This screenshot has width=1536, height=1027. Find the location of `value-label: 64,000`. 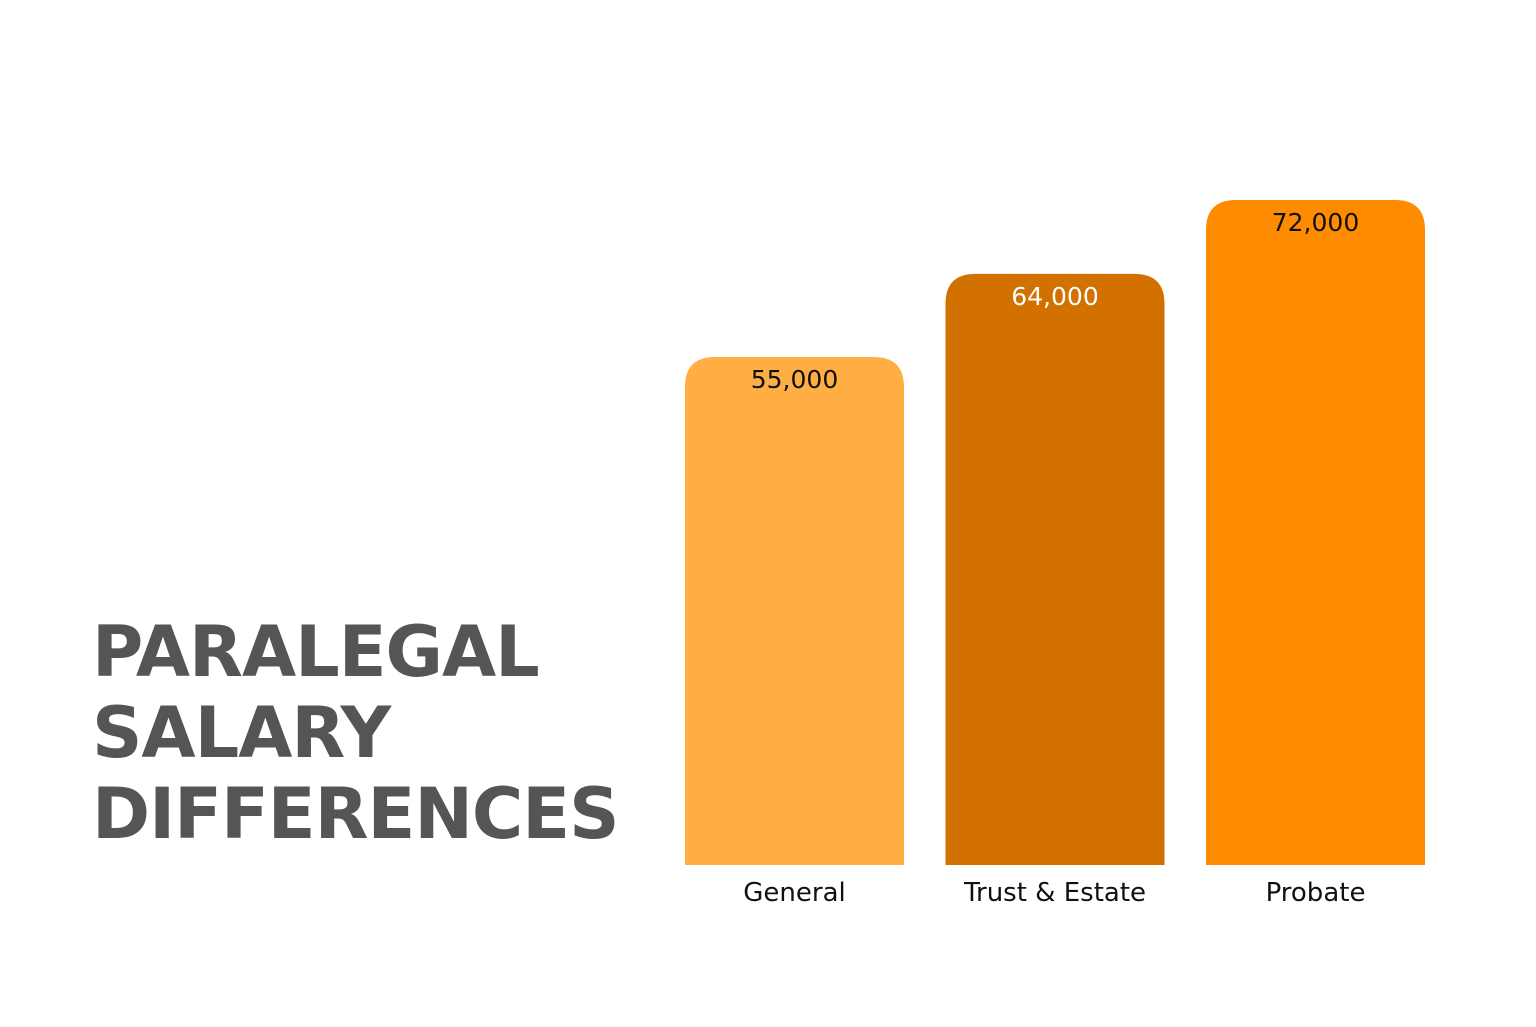

value-label: 64,000 is located at coordinates (1054, 296).